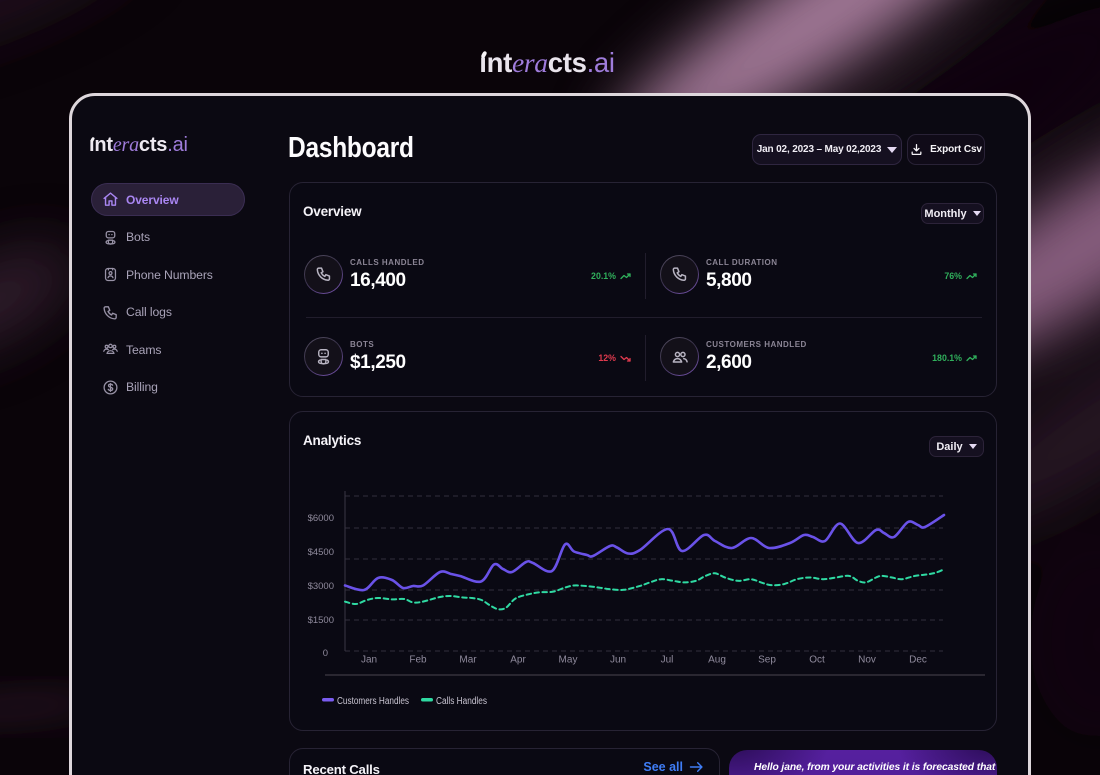  Describe the element at coordinates (321, 620) in the screenshot. I see `svg-text: $1500` at that location.